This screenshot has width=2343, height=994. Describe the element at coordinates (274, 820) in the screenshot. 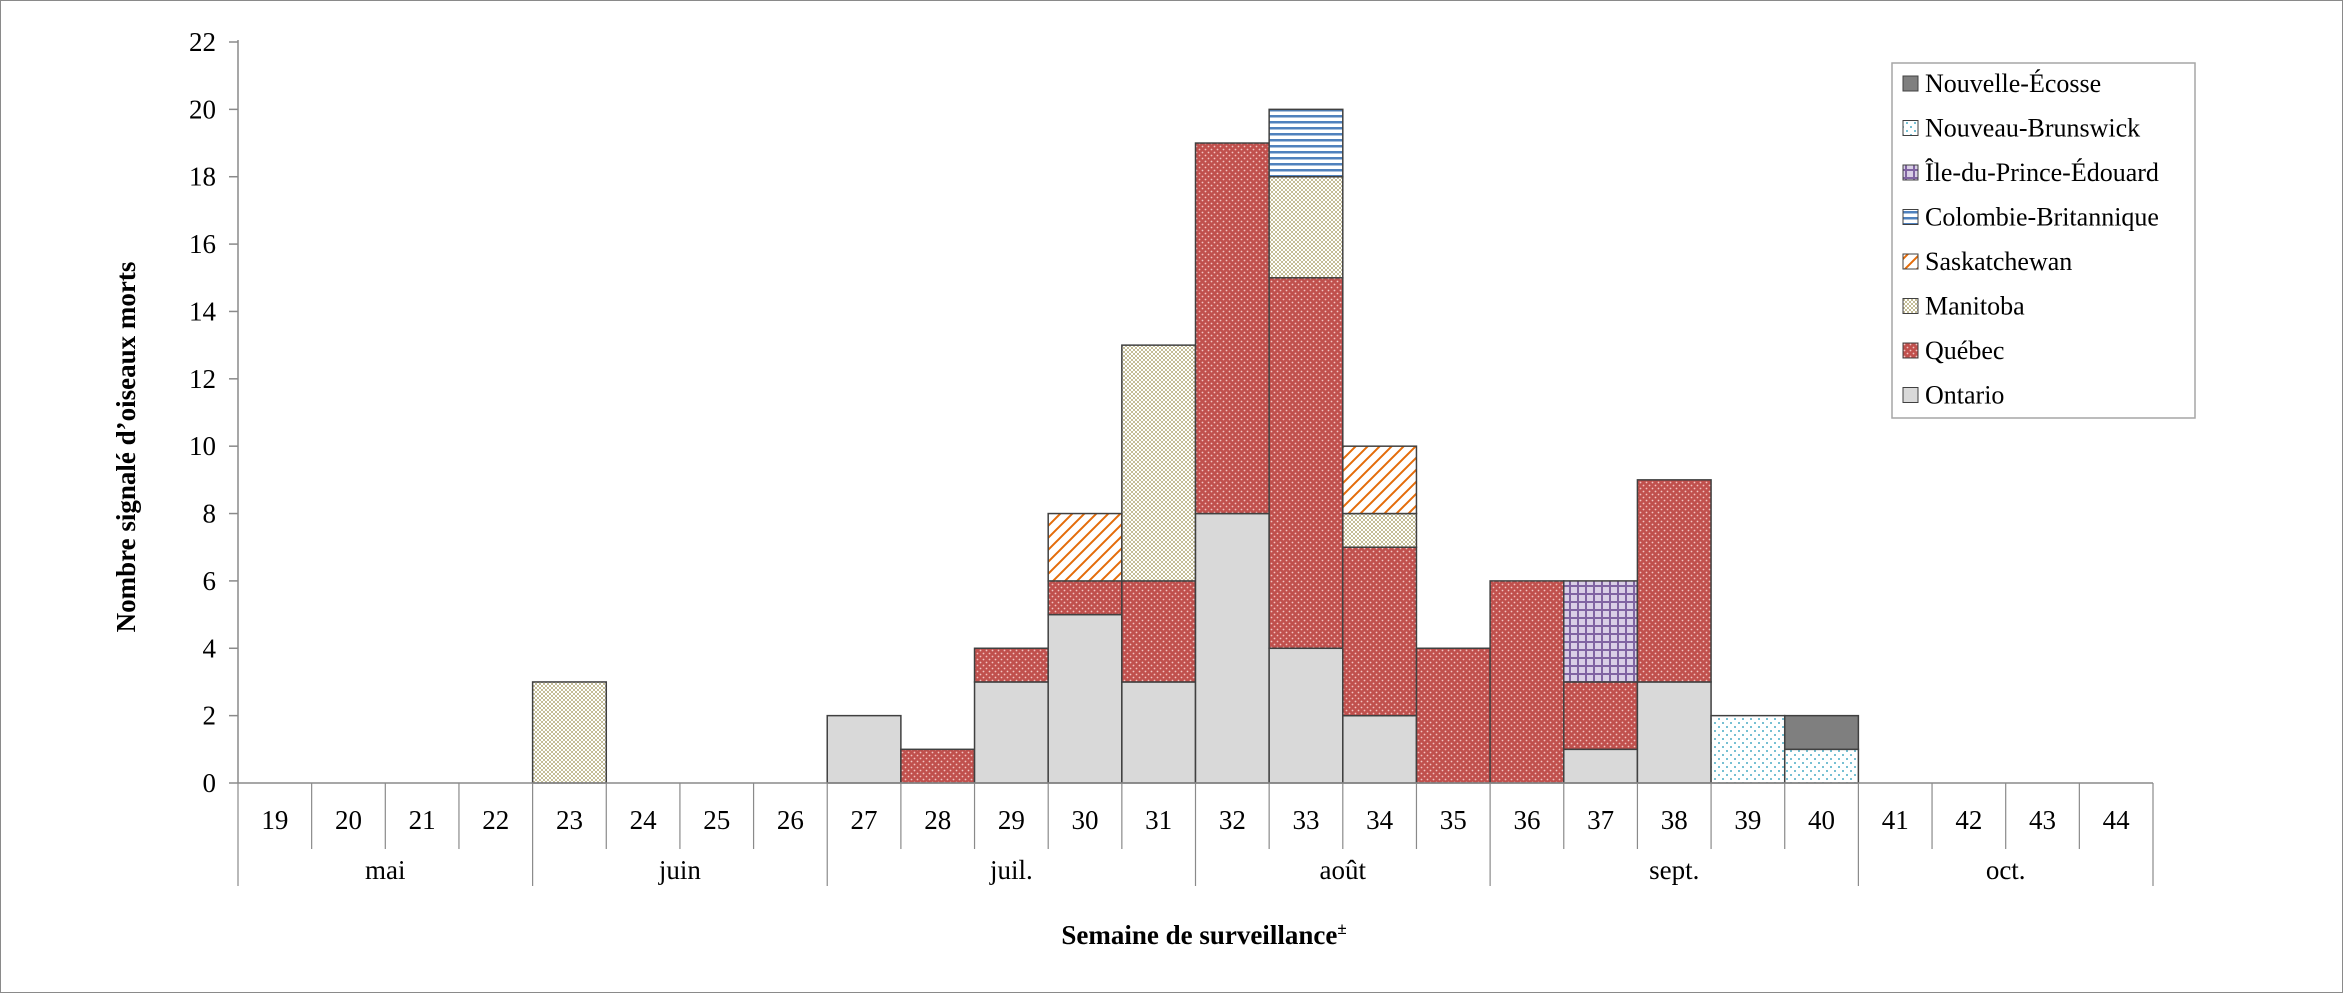

I see `x-tick-label-week-19: 19` at that location.